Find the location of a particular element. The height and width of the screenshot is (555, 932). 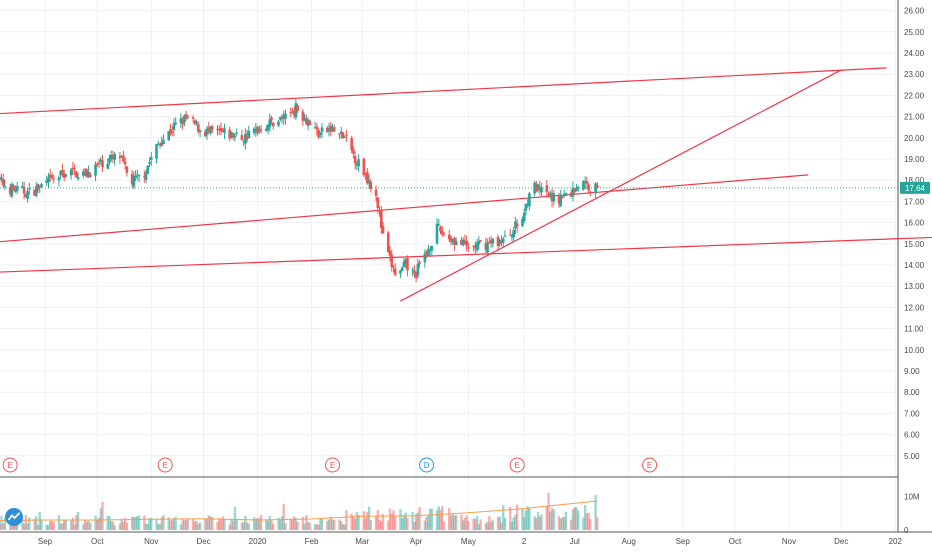

event-marker-circle is located at coordinates (165, 465).